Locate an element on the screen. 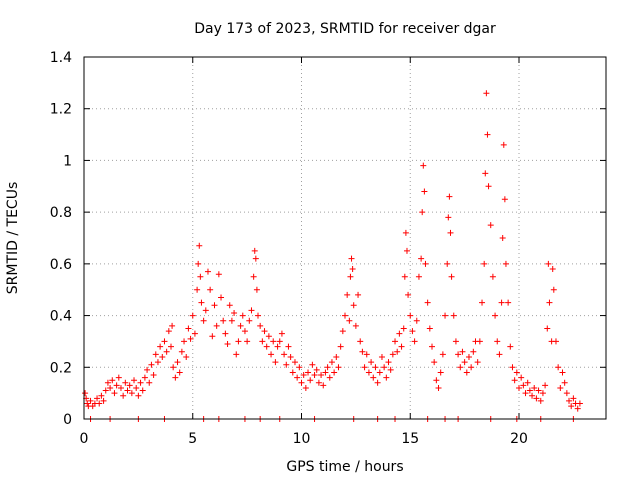  y-tick-label: 0.4 is located at coordinates (61, 317).